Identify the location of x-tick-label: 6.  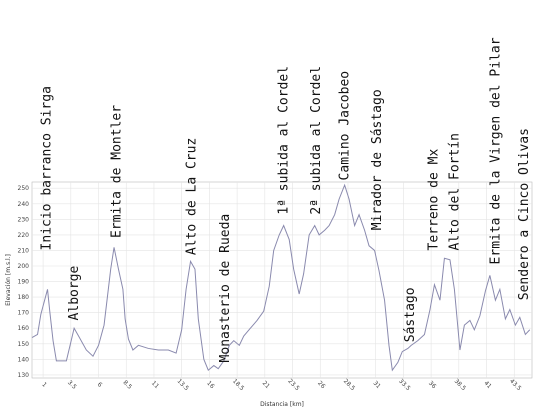
(100, 385).